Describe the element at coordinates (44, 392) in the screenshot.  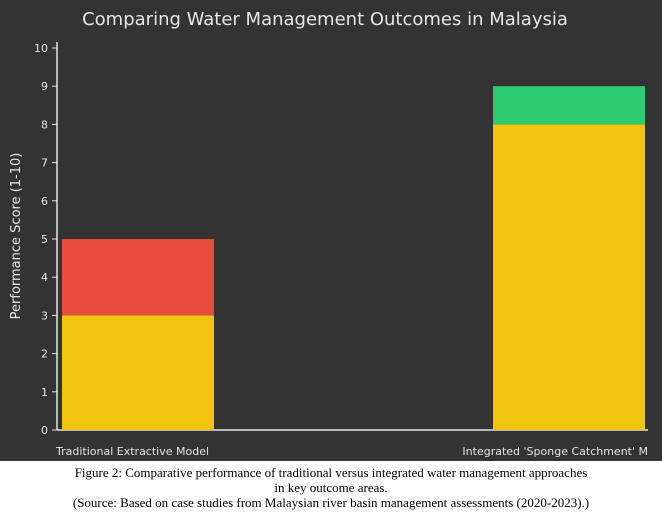
I see `y-tick-label: 1` at that location.